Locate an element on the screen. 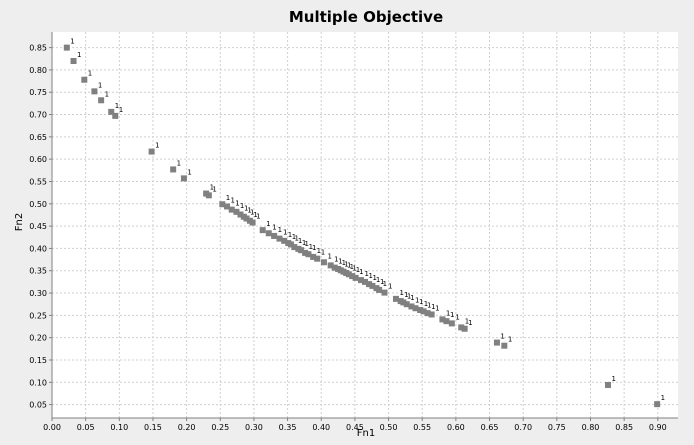 The width and height of the screenshot is (694, 445). x-tick-label: 0.35 is located at coordinates (288, 427).